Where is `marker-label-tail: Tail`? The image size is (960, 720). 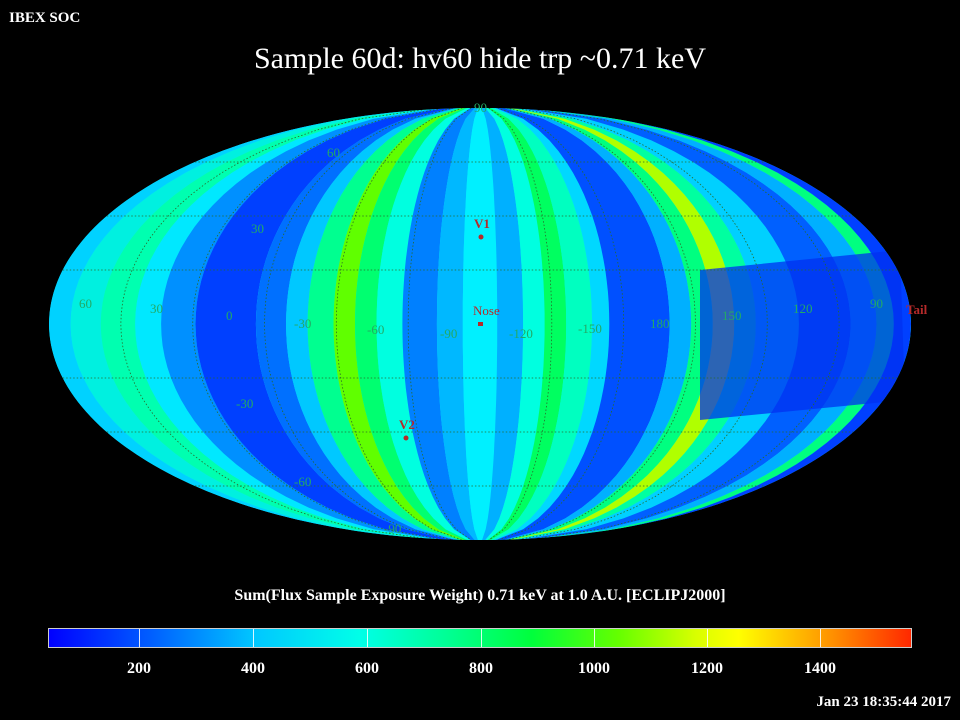 marker-label-tail: Tail is located at coordinates (917, 309).